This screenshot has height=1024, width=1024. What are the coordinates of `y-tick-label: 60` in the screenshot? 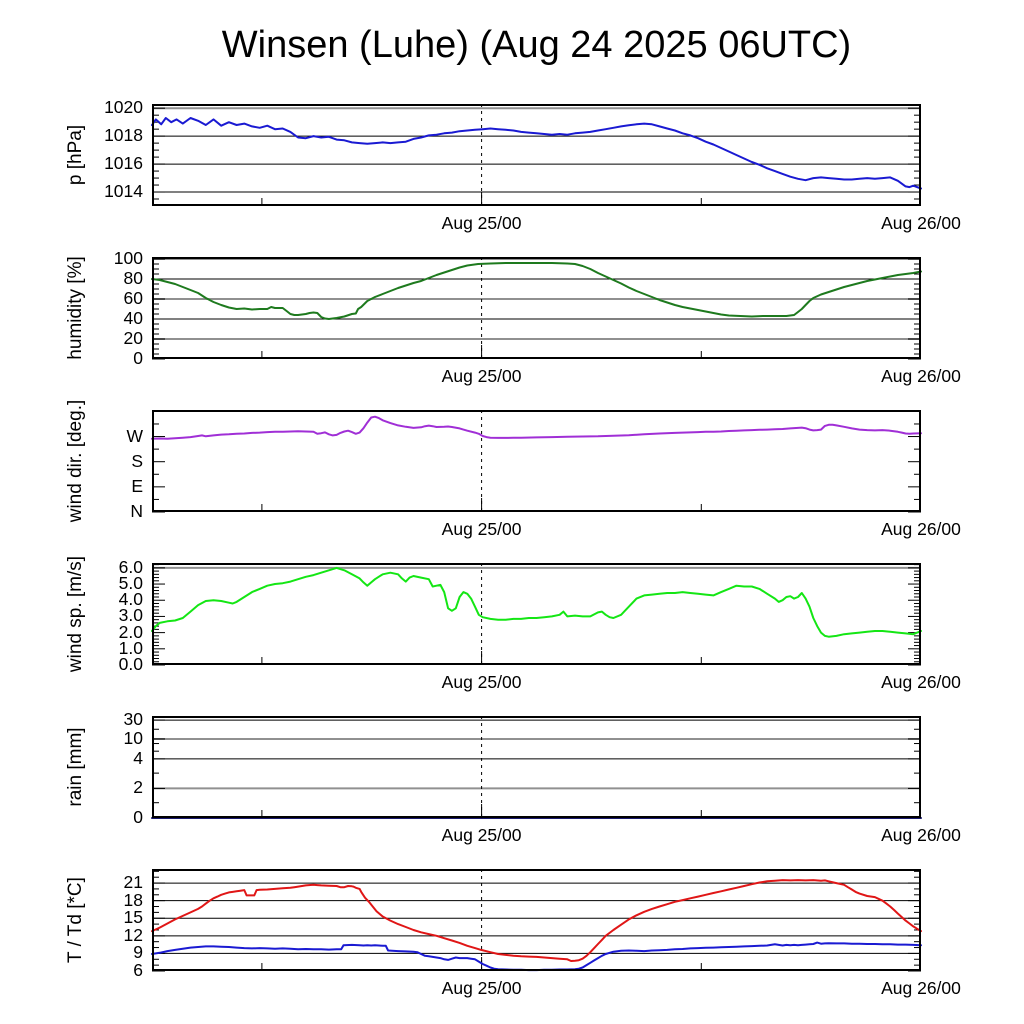 It's located at (133, 298).